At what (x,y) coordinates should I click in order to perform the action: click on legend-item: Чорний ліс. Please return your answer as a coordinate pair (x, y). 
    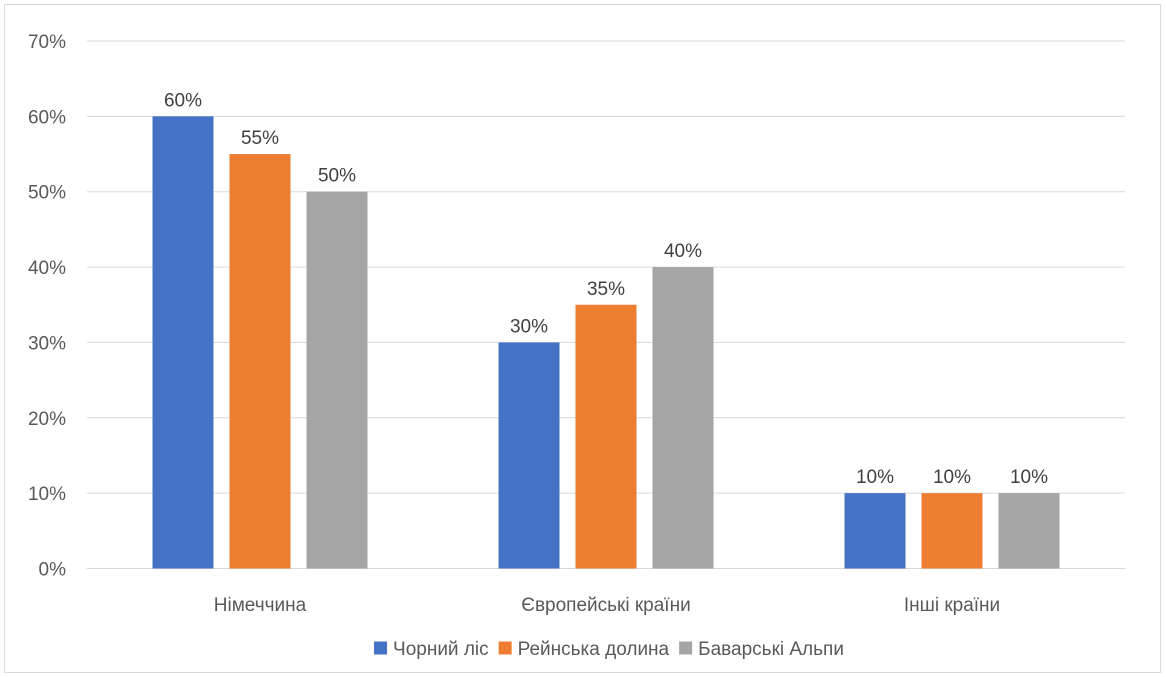
    Looking at the image, I should click on (431, 649).